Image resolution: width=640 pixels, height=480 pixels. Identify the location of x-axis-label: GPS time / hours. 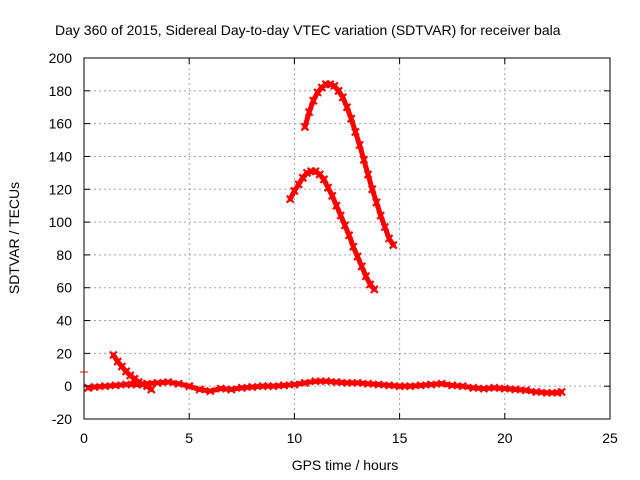
(345, 465).